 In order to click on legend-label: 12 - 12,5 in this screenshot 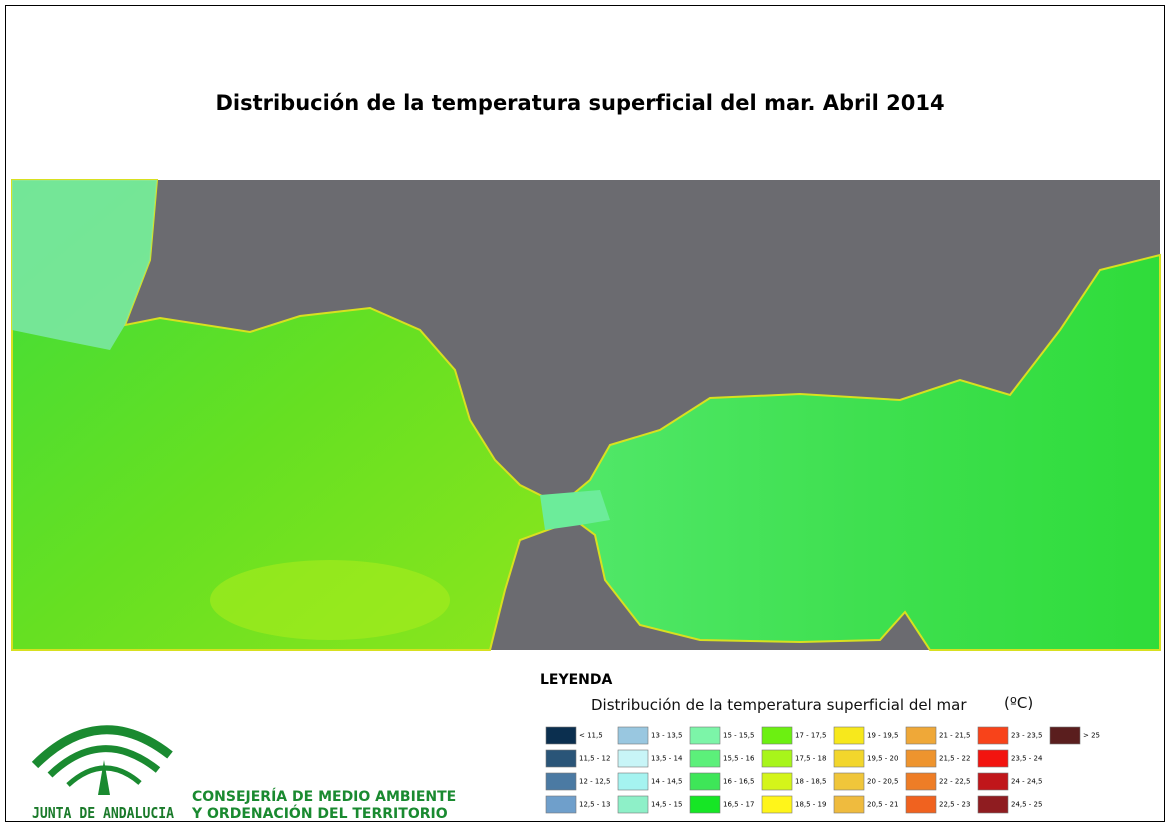, I will do `click(594, 782)`.